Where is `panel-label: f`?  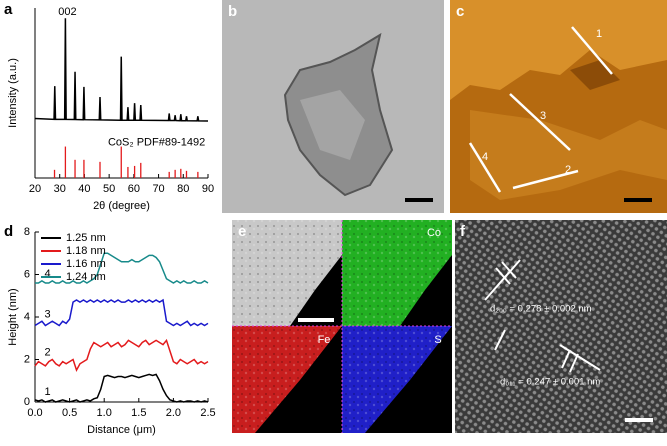
panel-label: f is located at coordinates (463, 231).